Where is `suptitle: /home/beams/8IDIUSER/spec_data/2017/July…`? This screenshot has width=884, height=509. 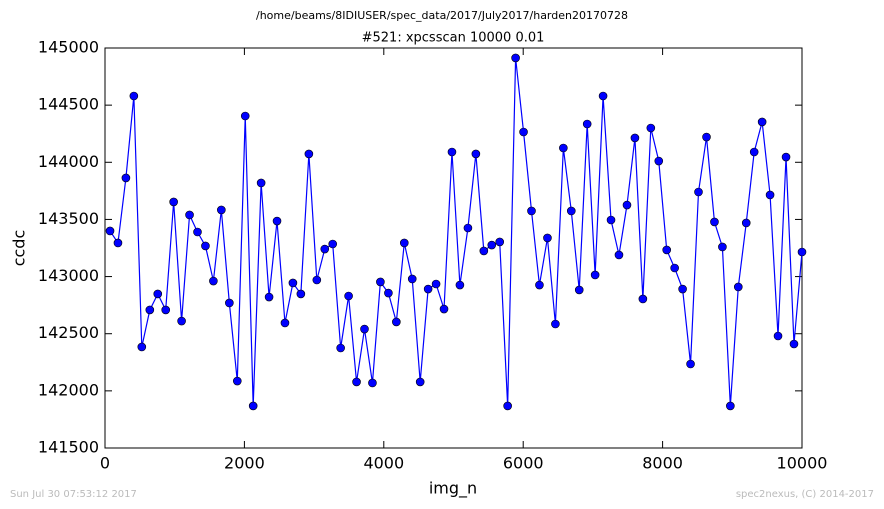
suptitle: /home/beams/8IDIUSER/spec_data/2017/July… is located at coordinates (442, 15).